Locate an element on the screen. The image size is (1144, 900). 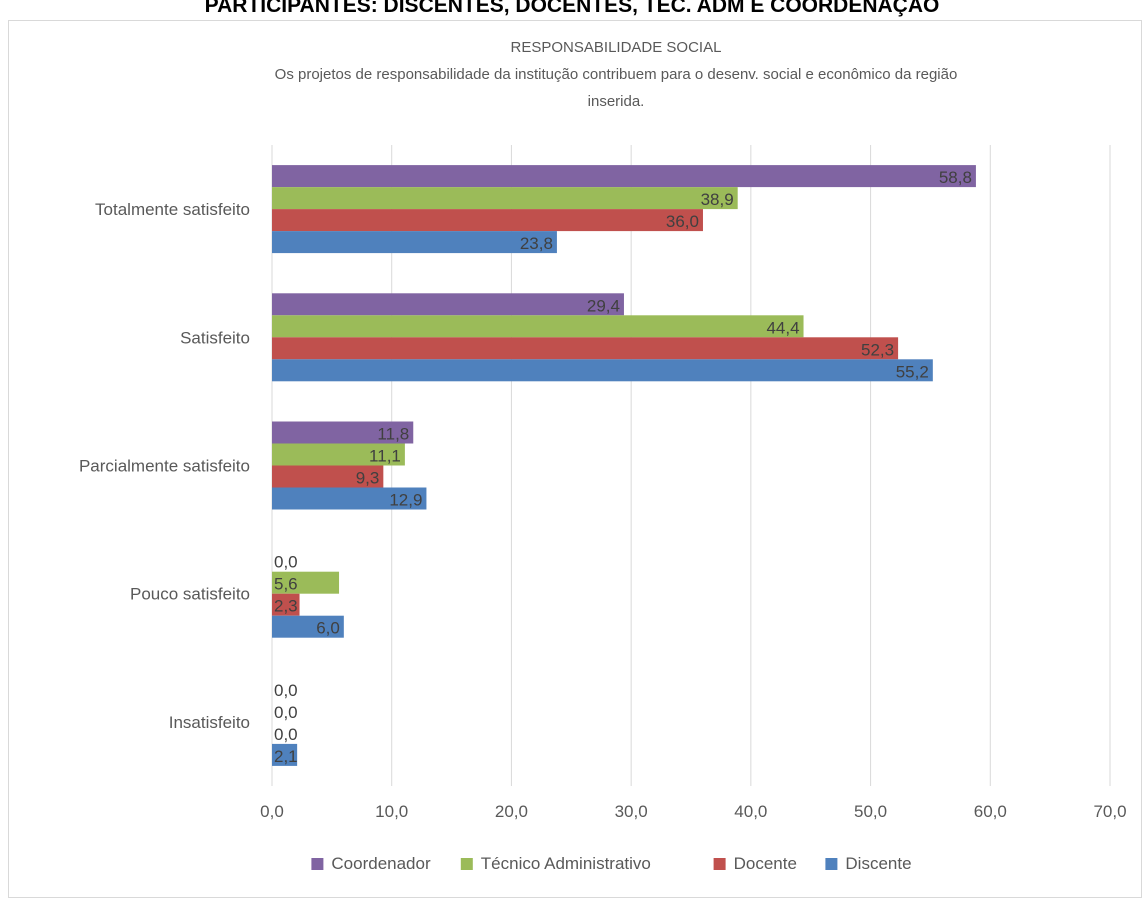
legend-label: Técnico Administrativo is located at coordinates (566, 863).